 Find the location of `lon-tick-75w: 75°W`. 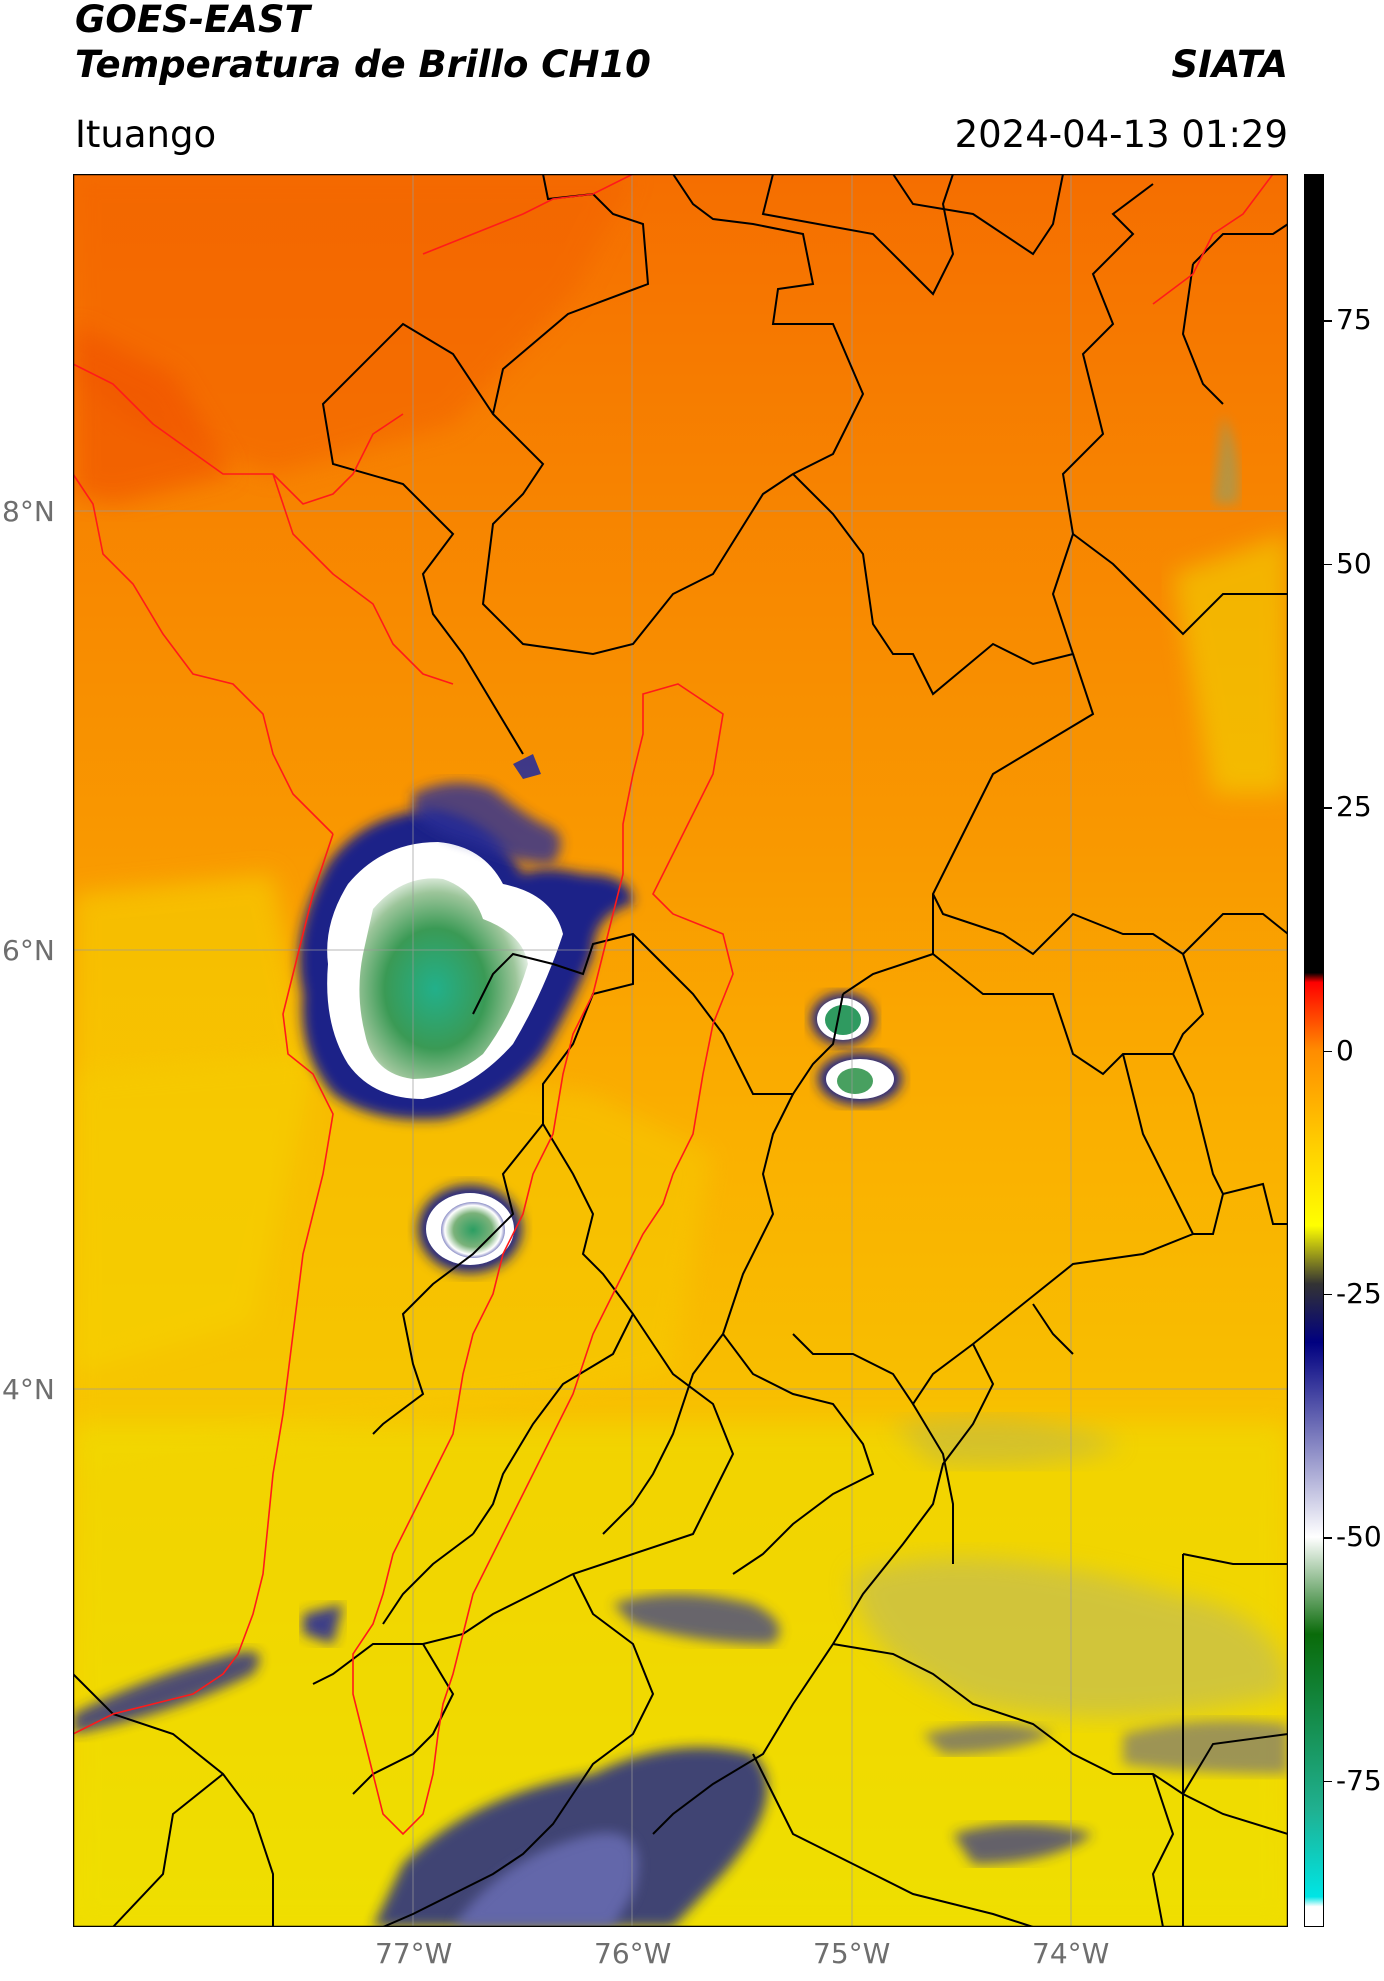

lon-tick-75w: 75°W is located at coordinates (852, 1953).